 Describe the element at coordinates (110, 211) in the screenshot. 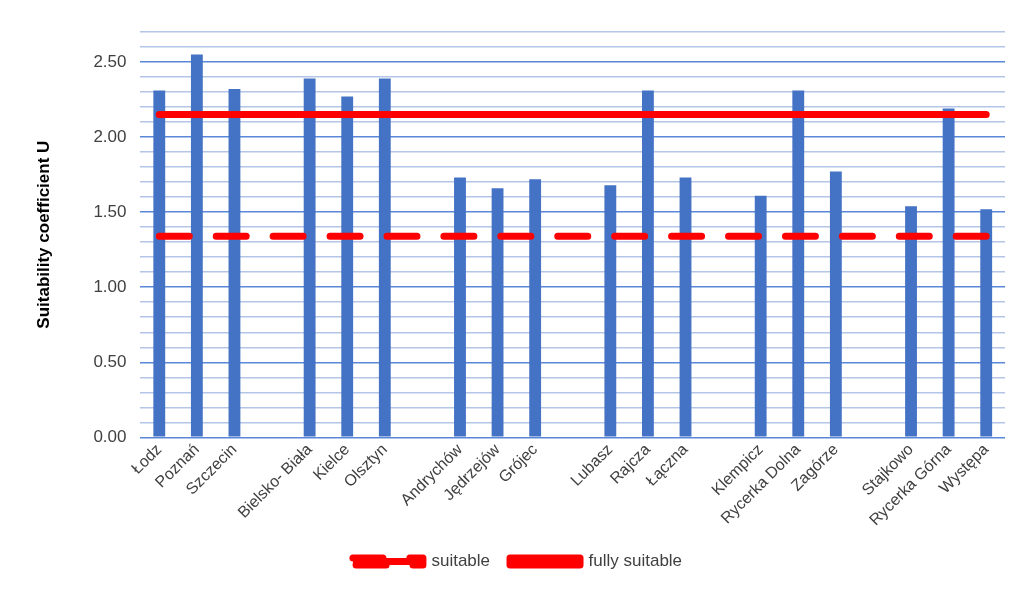

I see `y-tick-label: 1.50` at that location.